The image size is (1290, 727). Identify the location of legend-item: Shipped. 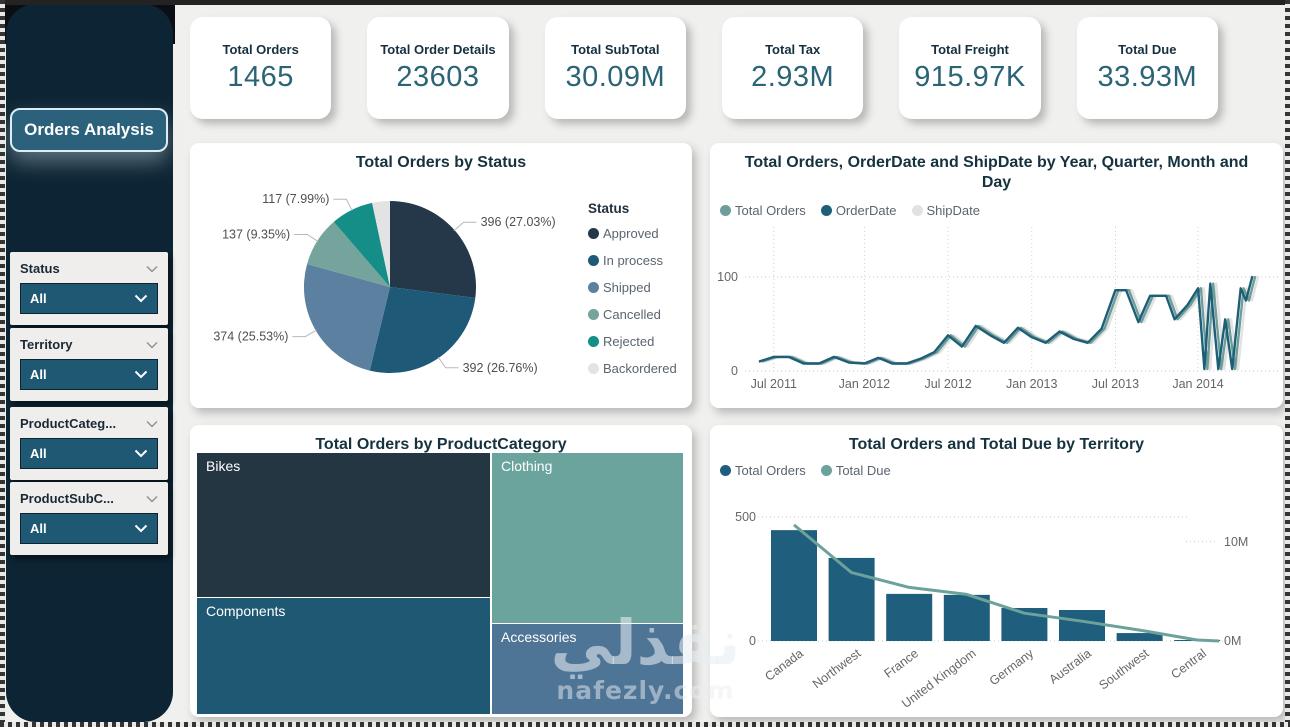
(632, 287).